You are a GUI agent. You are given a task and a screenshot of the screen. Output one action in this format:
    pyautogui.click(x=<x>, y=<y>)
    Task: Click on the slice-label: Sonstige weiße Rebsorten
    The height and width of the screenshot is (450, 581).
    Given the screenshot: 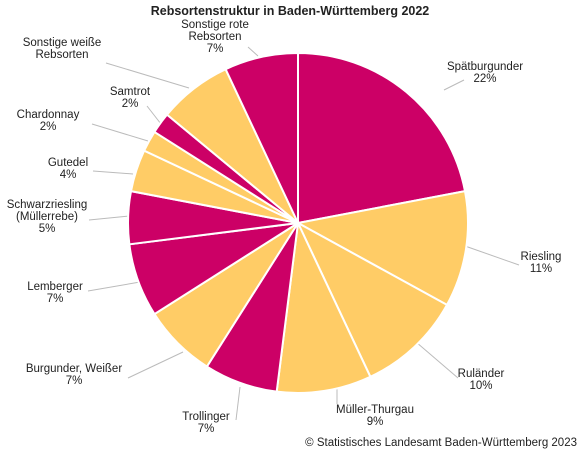 What is the action you would take?
    pyautogui.click(x=62, y=49)
    